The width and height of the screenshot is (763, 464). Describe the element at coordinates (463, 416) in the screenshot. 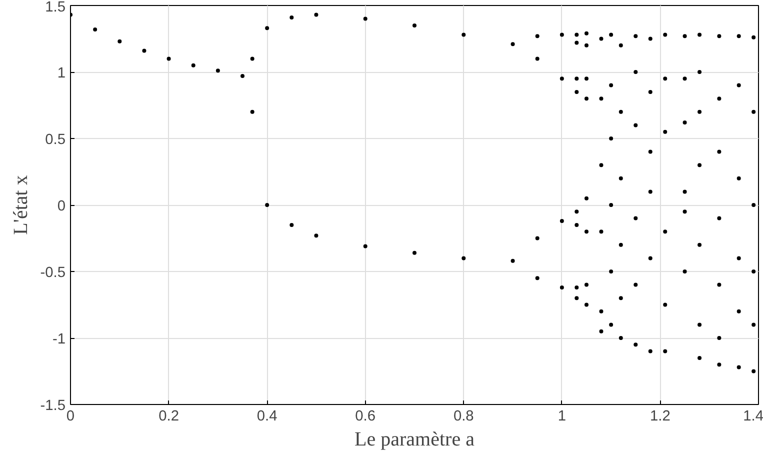

I see `x-tick-label: 0.8` at that location.